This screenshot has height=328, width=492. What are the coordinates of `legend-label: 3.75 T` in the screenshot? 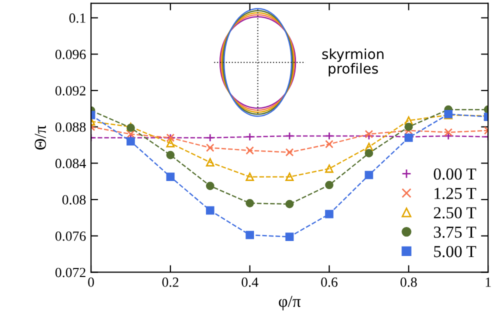 It's located at (455, 232).